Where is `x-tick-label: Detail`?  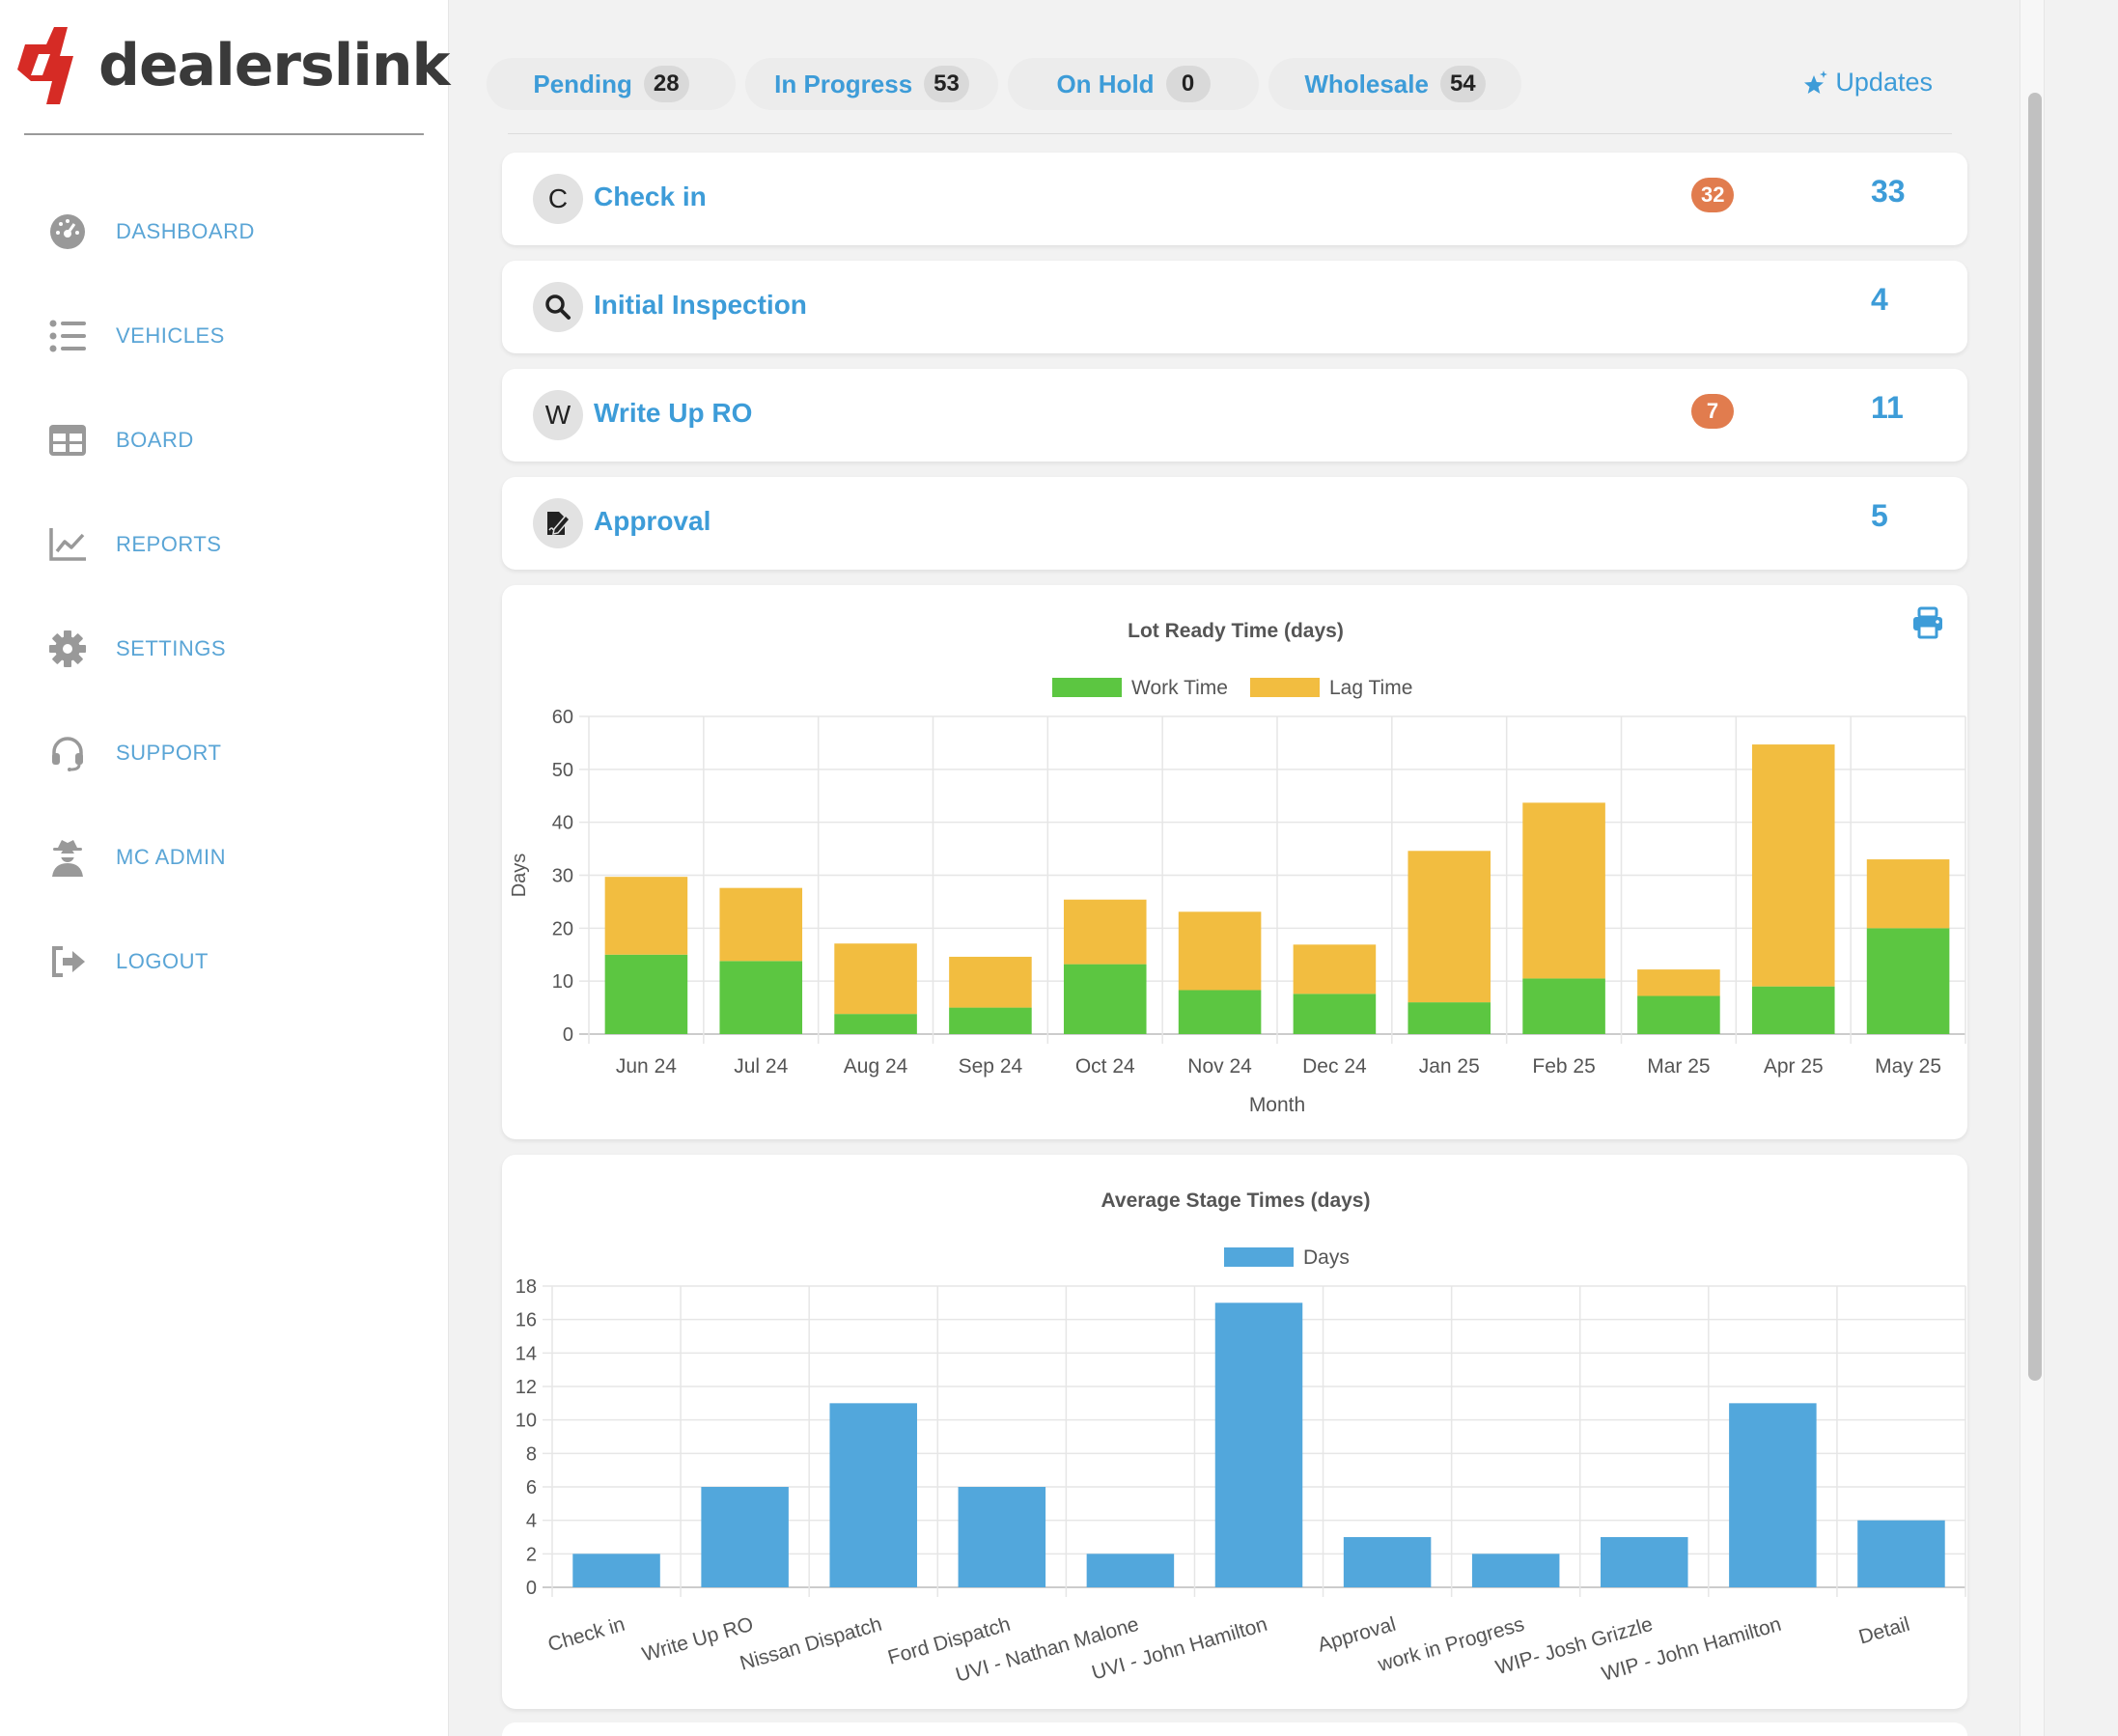 x-tick-label: Detail is located at coordinates (1884, 1631).